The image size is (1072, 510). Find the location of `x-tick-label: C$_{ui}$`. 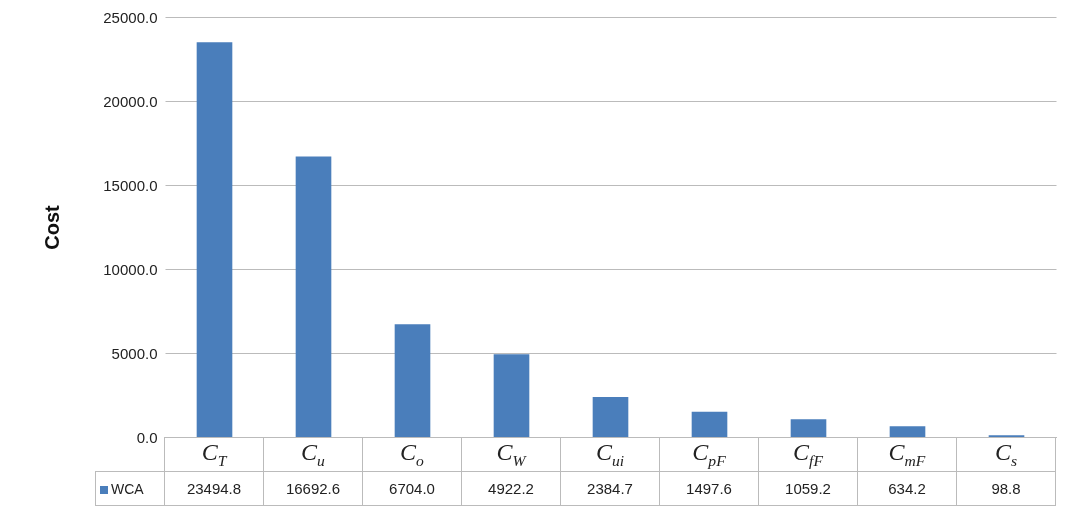

x-tick-label: C$_{ui}$ is located at coordinates (610, 454).